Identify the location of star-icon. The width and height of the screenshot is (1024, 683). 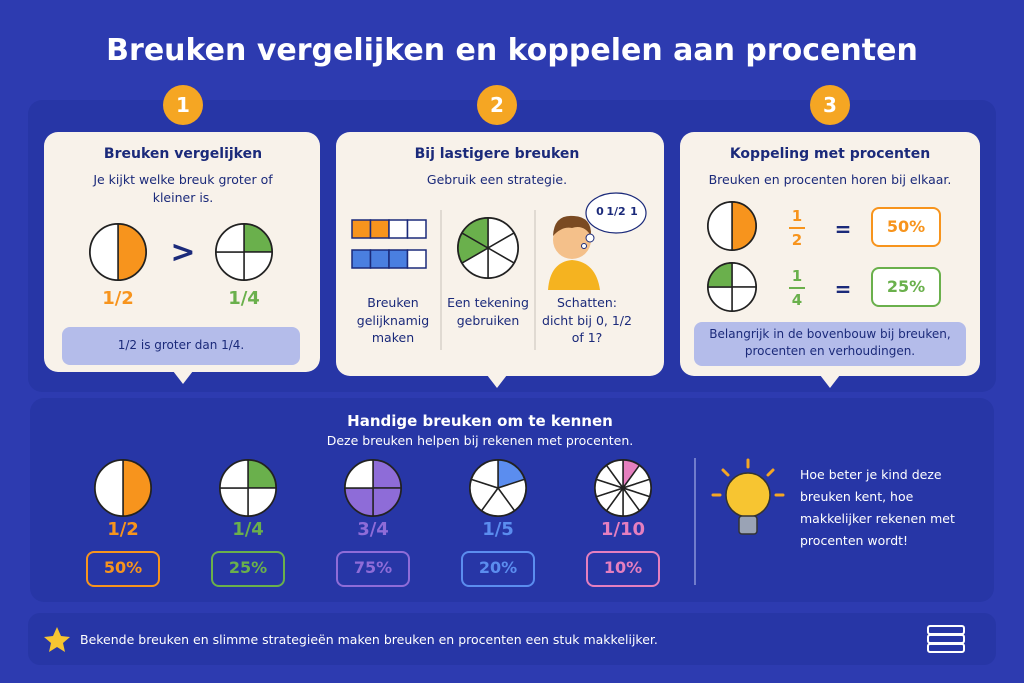
(57, 639).